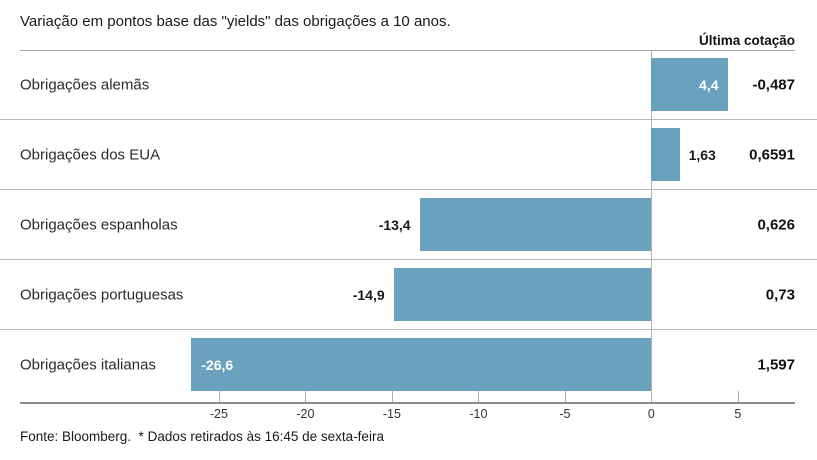 The width and height of the screenshot is (817, 460). What do you see at coordinates (102, 294) in the screenshot?
I see `row-label: Obrigações portuguesas` at bounding box center [102, 294].